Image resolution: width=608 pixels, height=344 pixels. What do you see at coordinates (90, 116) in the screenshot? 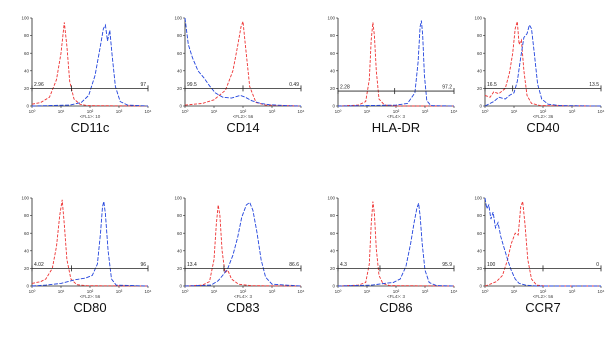
I see `x-axis-title: <FL1>: 10` at bounding box center [90, 116].